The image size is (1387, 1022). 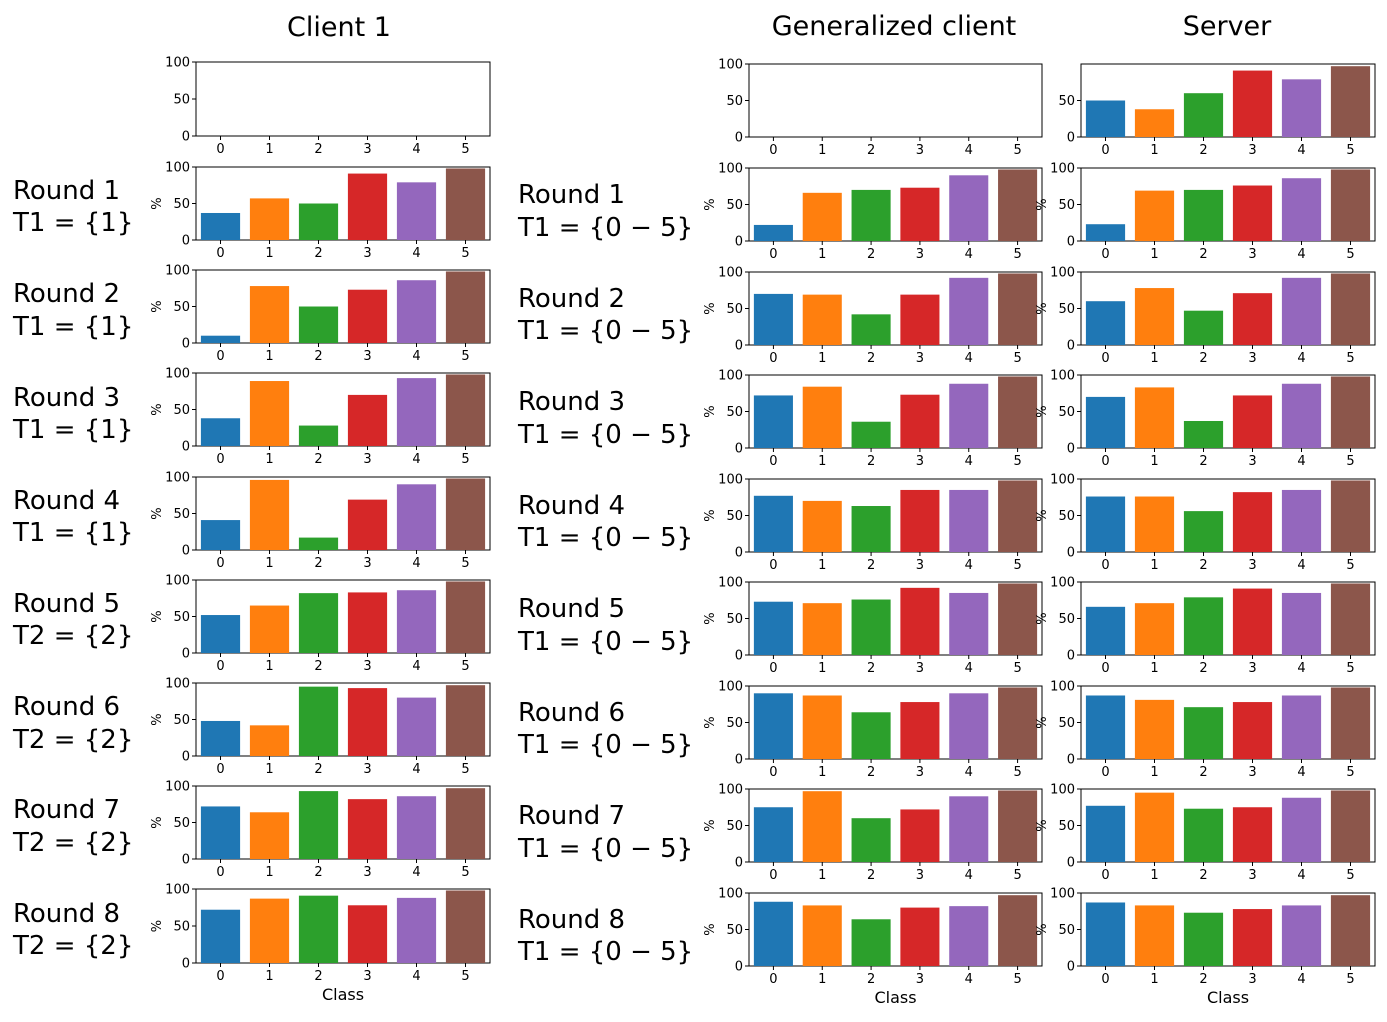 I want to click on panel-client1-3: 0 50 100 0 1 2 3 4 5%, so click(x=320, y=417).